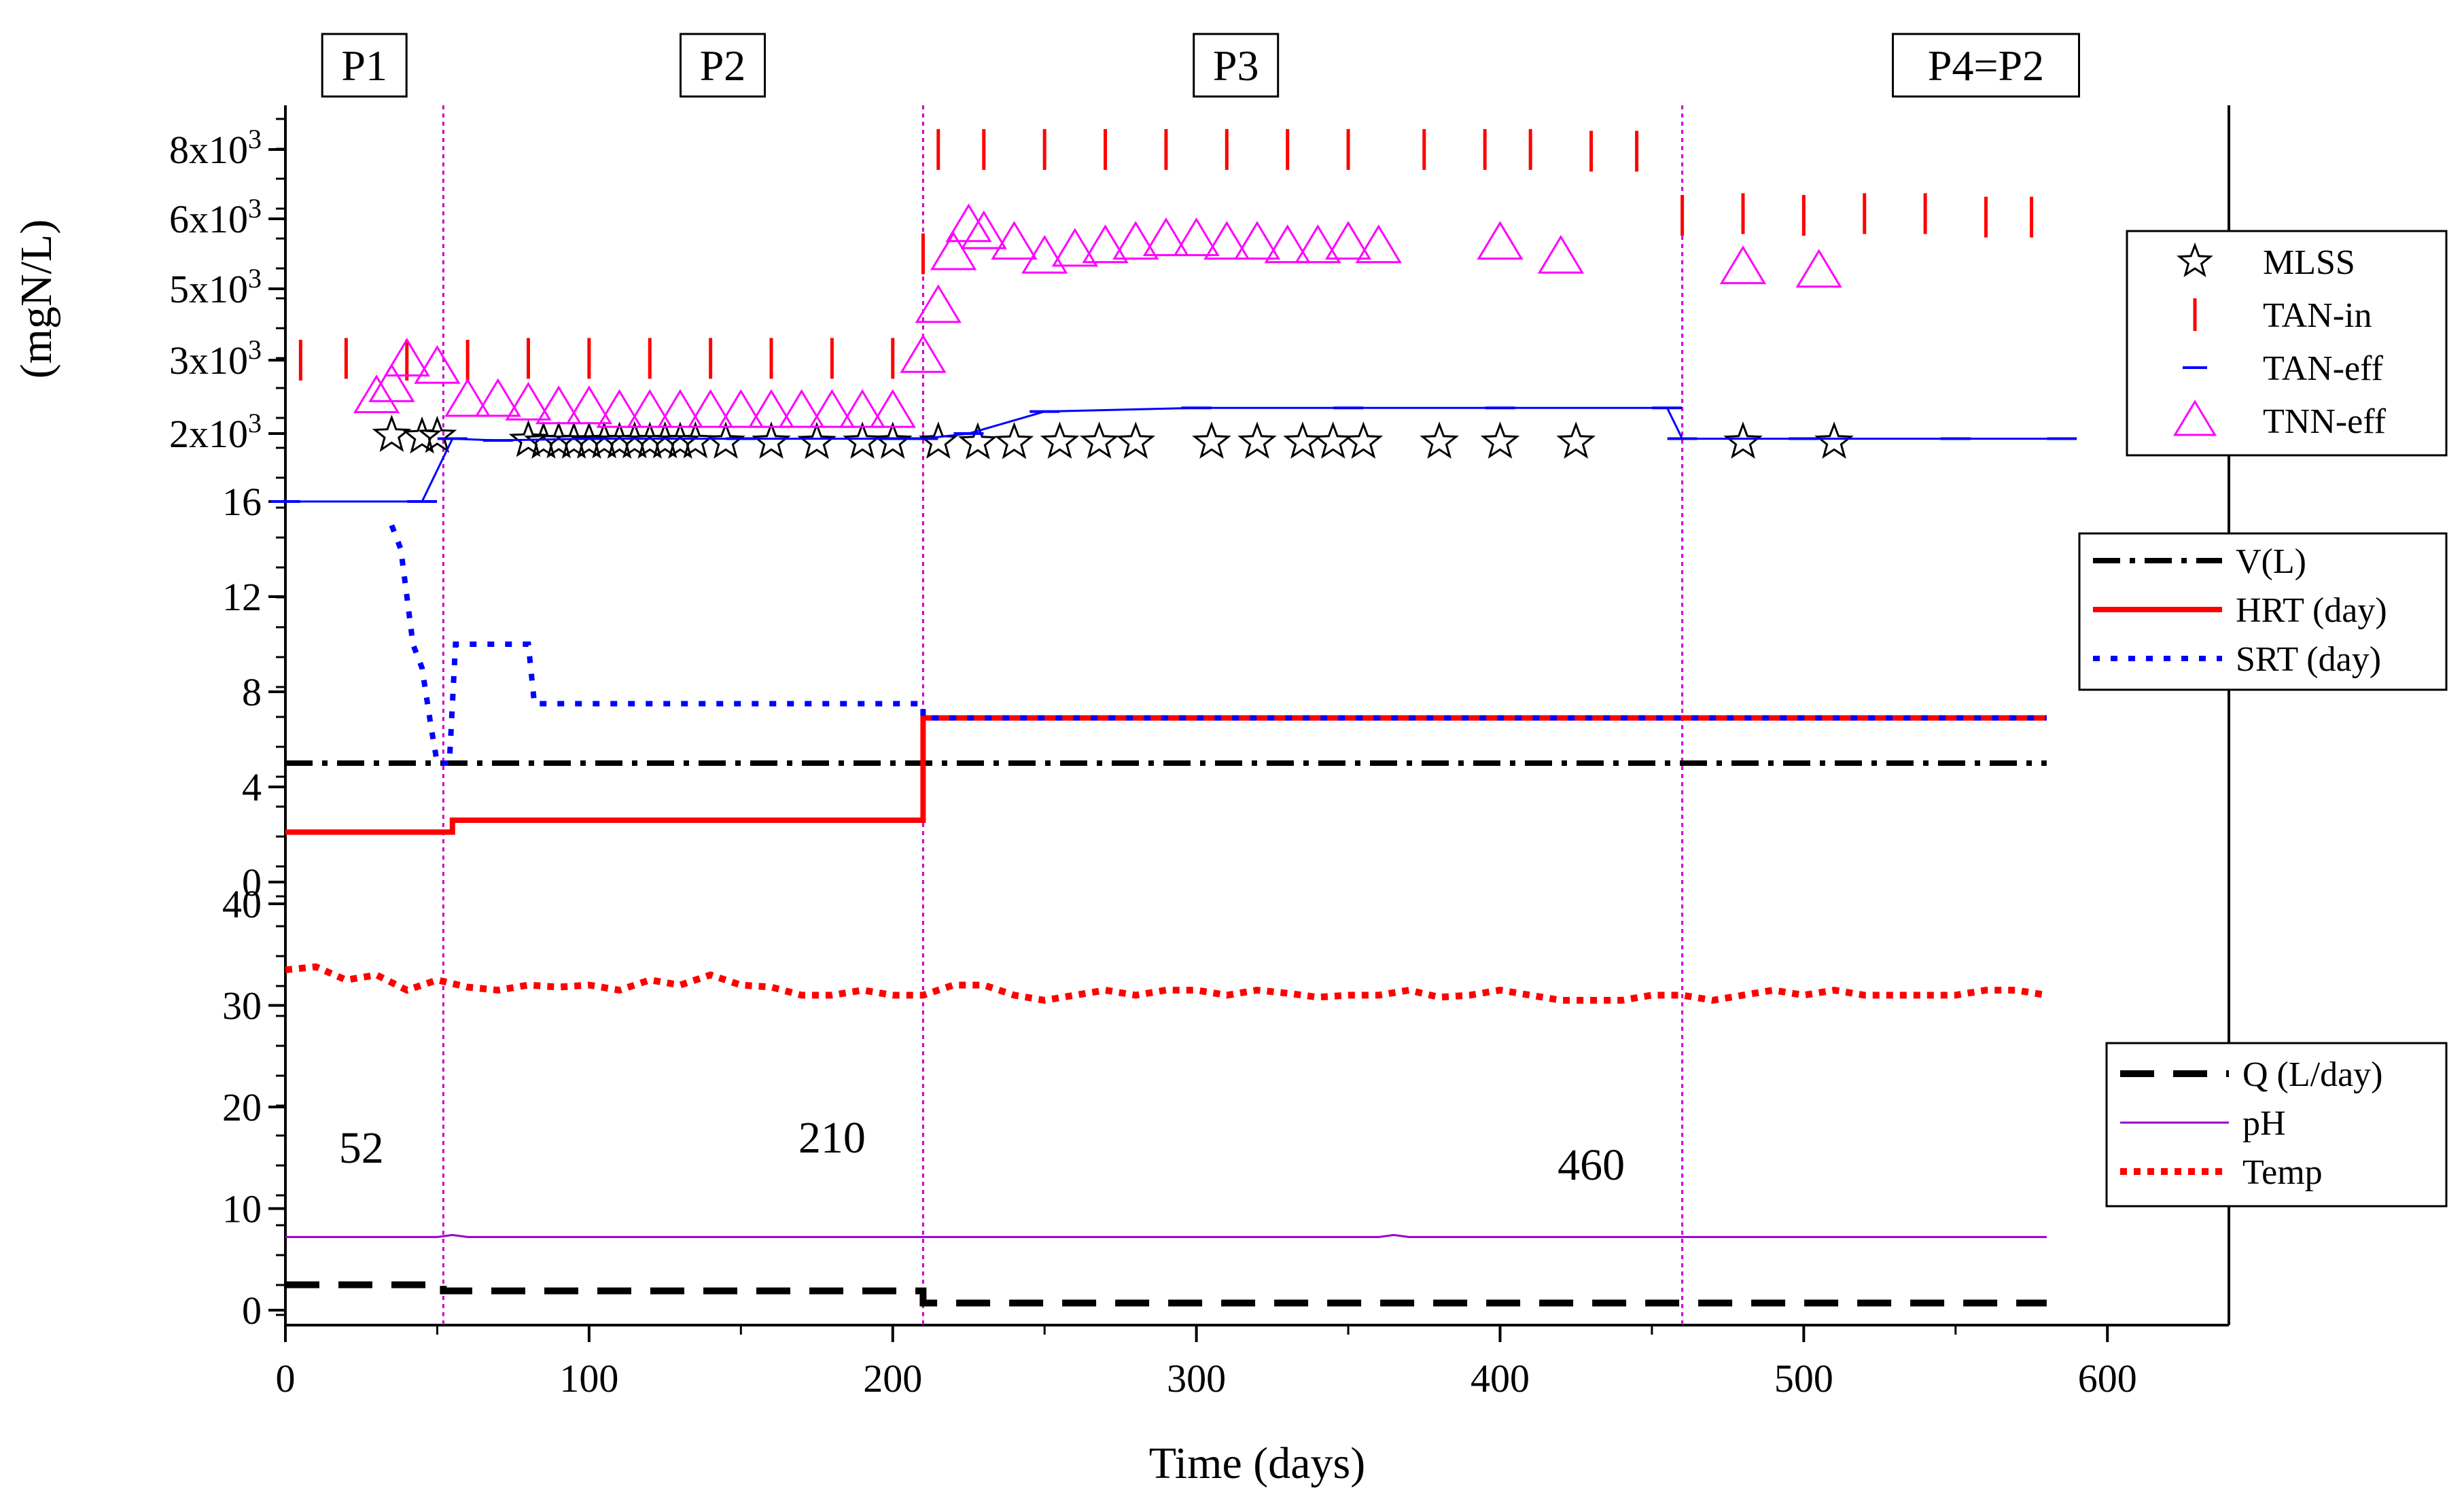 This screenshot has height=1495, width=2464. What do you see at coordinates (252, 1310) in the screenshot?
I see `y-tick-bot-label: 0` at bounding box center [252, 1310].